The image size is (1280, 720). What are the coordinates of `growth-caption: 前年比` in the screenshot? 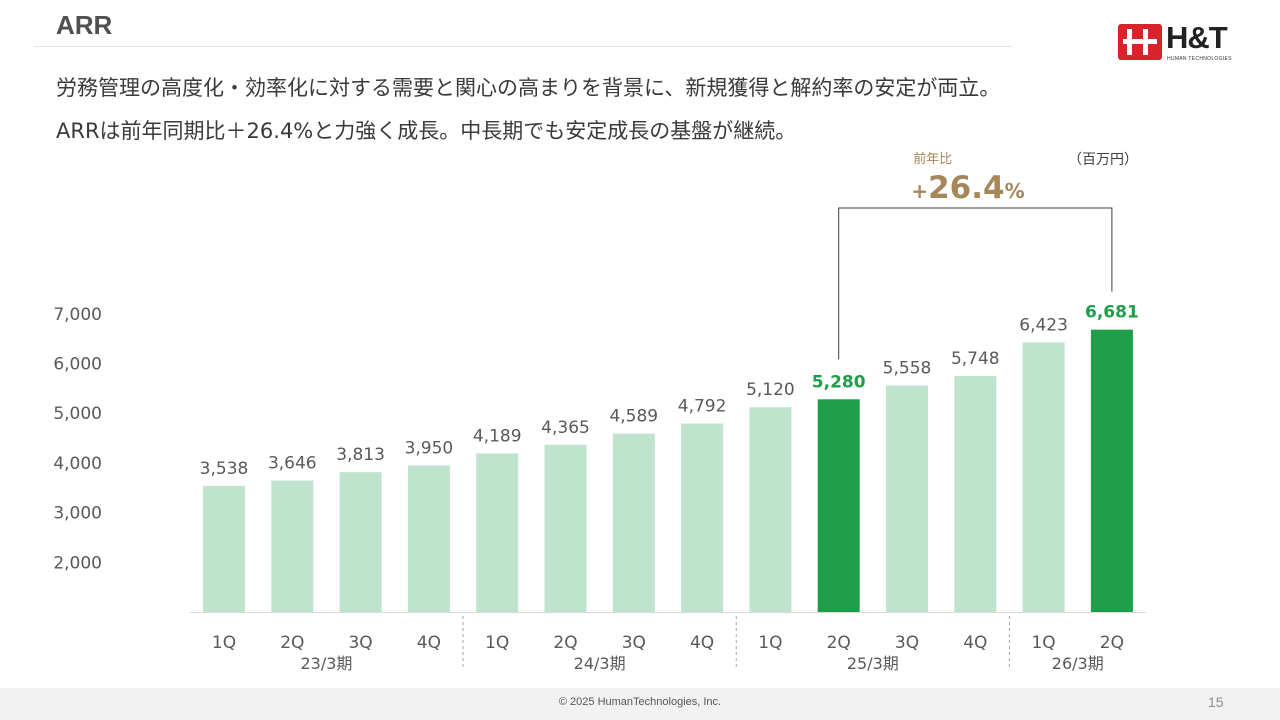 It's located at (932, 159).